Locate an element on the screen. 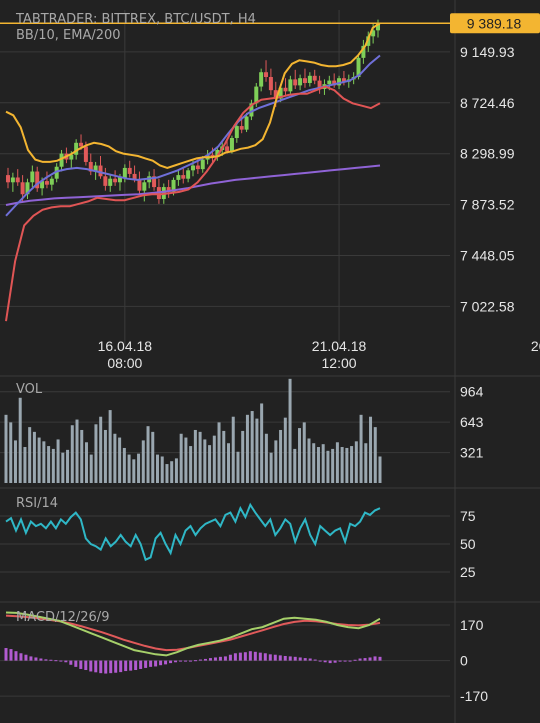 The width and height of the screenshot is (540, 723). indicator-label-bb-ema: BB/10, EMA/200 is located at coordinates (68, 35).